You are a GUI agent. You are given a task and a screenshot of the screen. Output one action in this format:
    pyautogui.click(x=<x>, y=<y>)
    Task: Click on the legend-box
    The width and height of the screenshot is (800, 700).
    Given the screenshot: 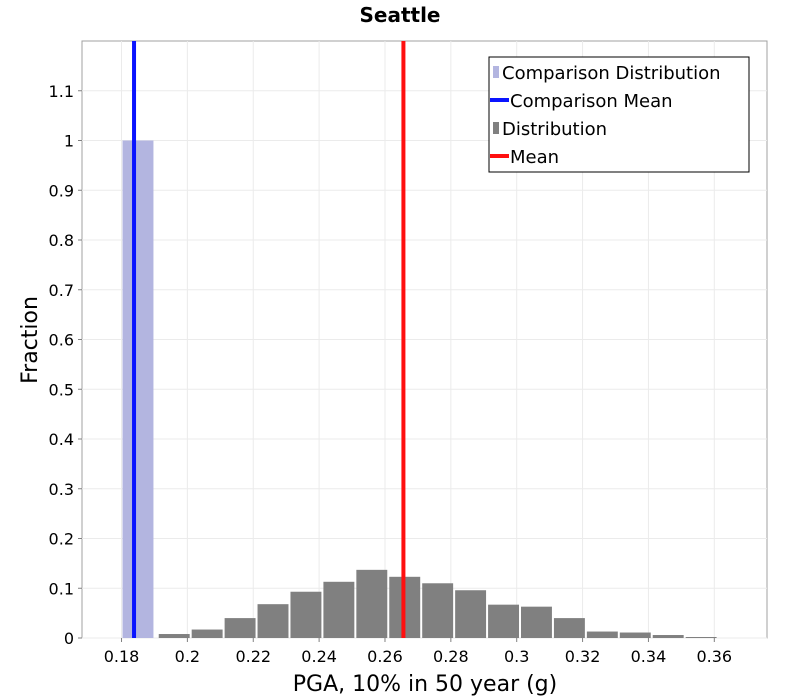 What is the action you would take?
    pyautogui.click(x=619, y=114)
    